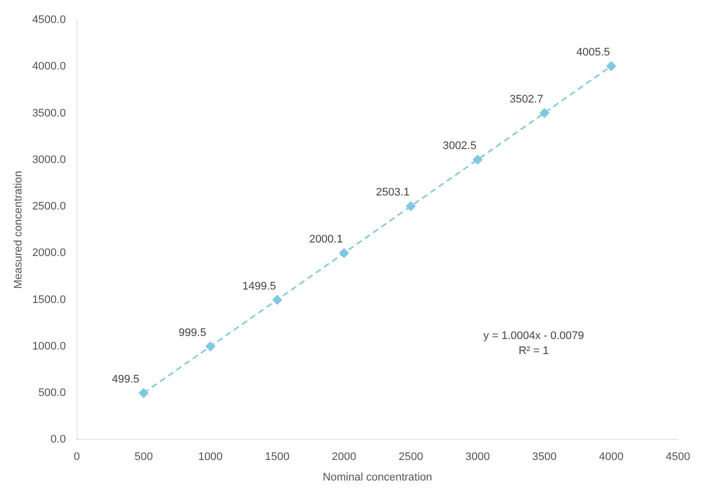 The height and width of the screenshot is (504, 707). Describe the element at coordinates (49, 160) in the screenshot. I see `y-tick-label: 3000.0` at that location.